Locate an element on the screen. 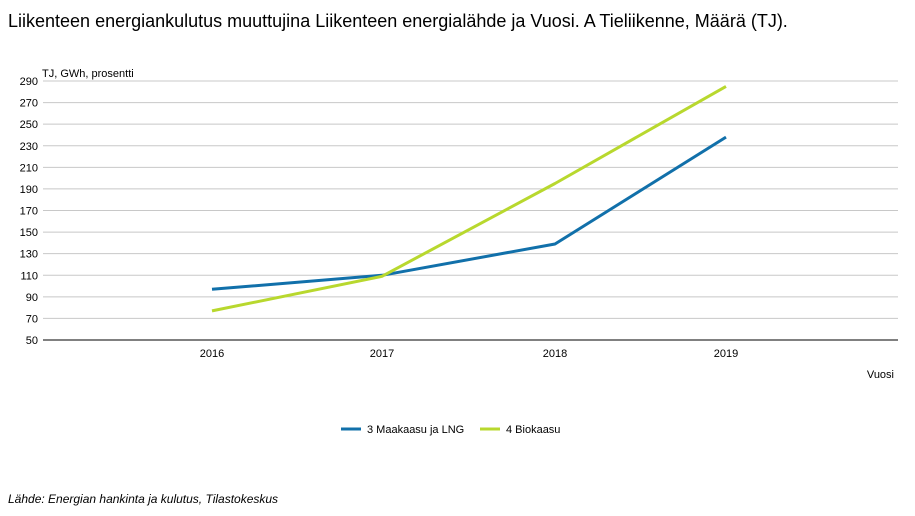 The image size is (915, 516). x-tick-labels: 2016 2017 2018 2019 is located at coordinates (469, 354).